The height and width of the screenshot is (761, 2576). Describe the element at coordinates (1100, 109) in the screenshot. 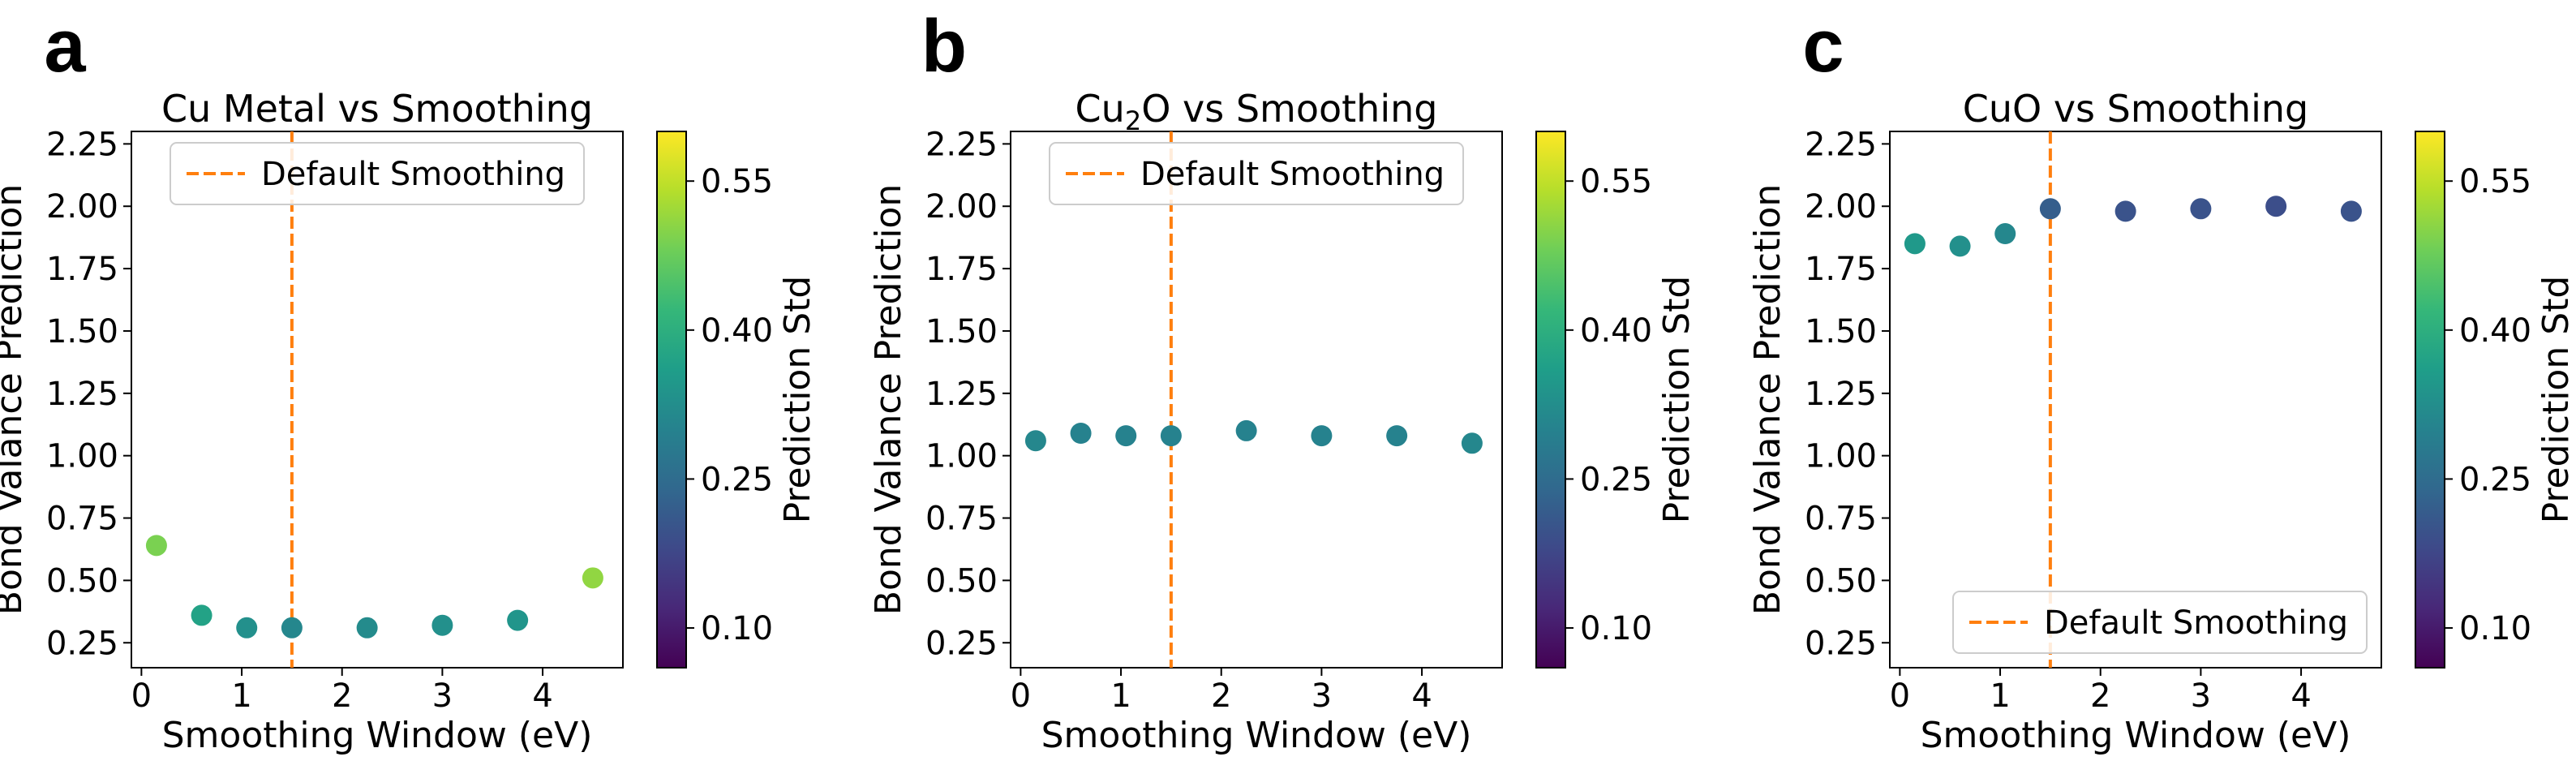

I see `title-part: Cu` at that location.